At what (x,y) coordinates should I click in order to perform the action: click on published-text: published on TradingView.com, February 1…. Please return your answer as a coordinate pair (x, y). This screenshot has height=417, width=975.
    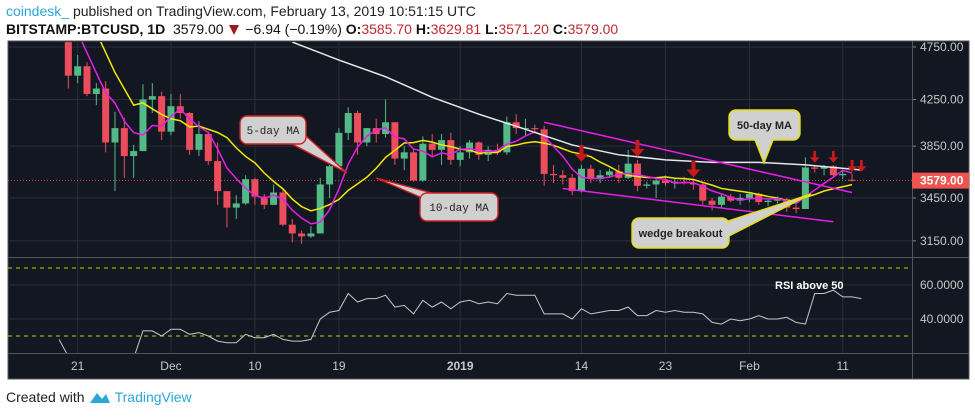
    Looking at the image, I should click on (274, 11).